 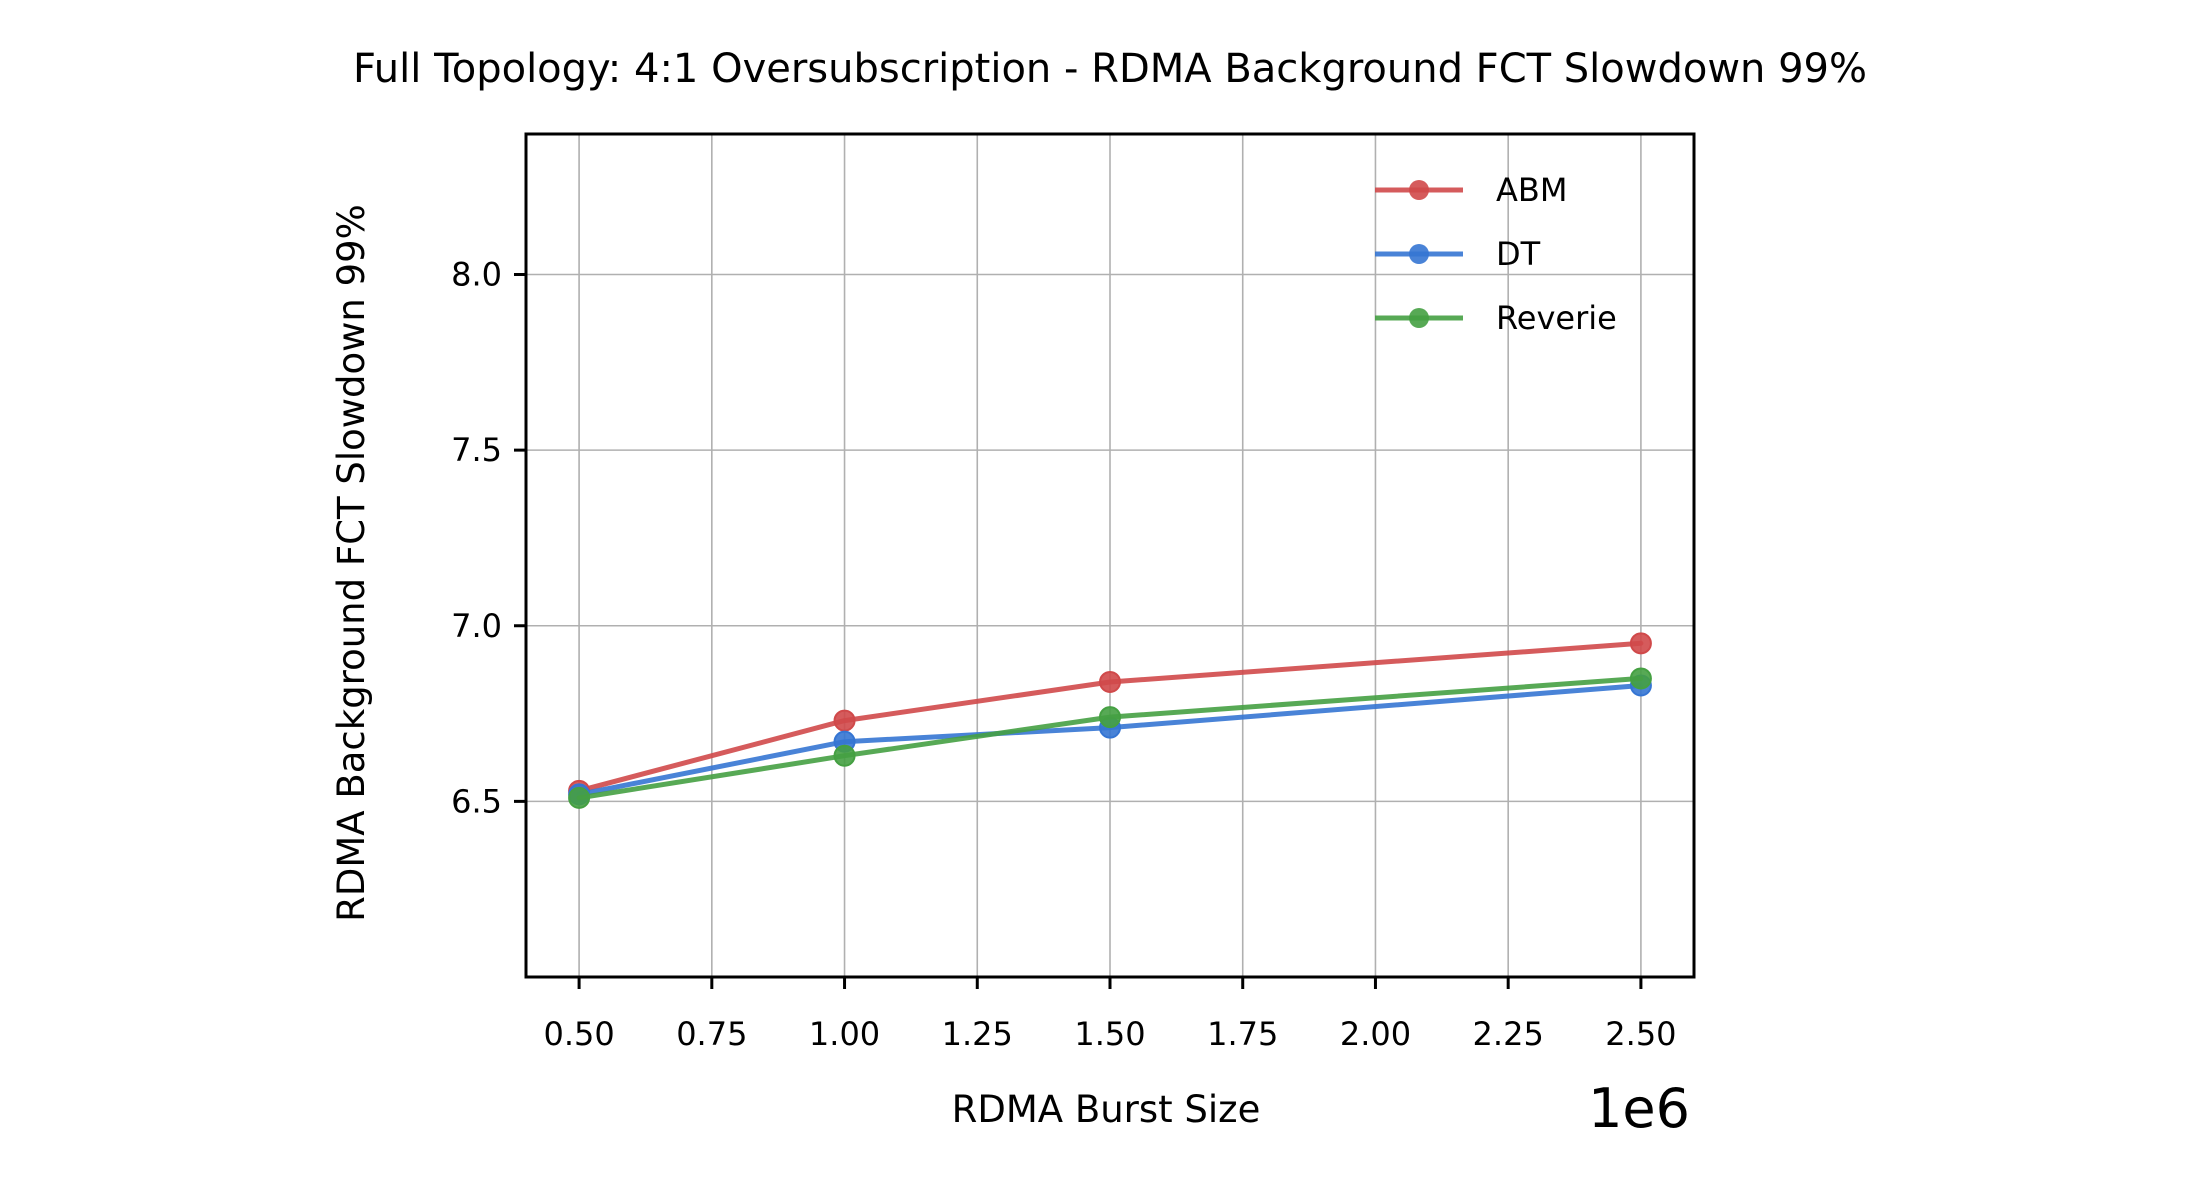 What do you see at coordinates (977, 1034) in the screenshot?
I see `x-tick-label: 1.25` at bounding box center [977, 1034].